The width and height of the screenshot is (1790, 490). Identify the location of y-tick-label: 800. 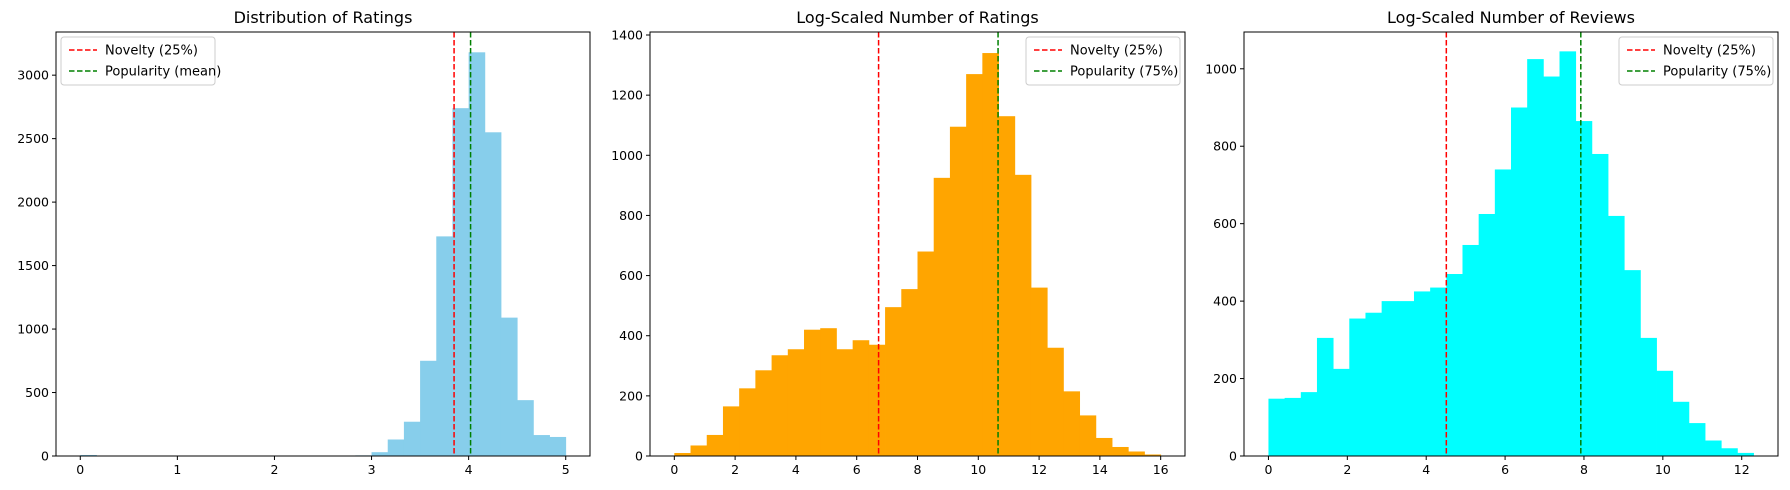
(1225, 146).